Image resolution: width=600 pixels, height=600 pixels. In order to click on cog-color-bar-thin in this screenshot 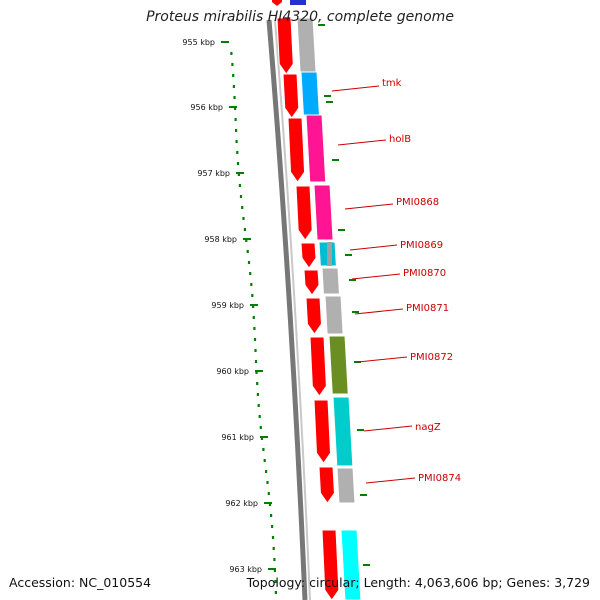, I will do `click(329, 254)`.